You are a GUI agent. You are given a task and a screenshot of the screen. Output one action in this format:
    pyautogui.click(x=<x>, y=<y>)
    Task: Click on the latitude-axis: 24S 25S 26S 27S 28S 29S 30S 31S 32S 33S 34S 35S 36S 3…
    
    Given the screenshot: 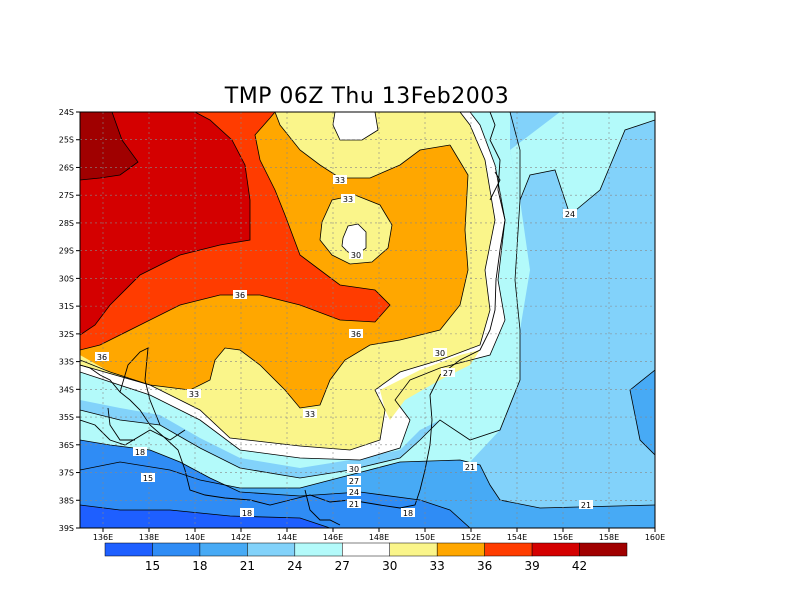 What is the action you would take?
    pyautogui.click(x=69, y=320)
    